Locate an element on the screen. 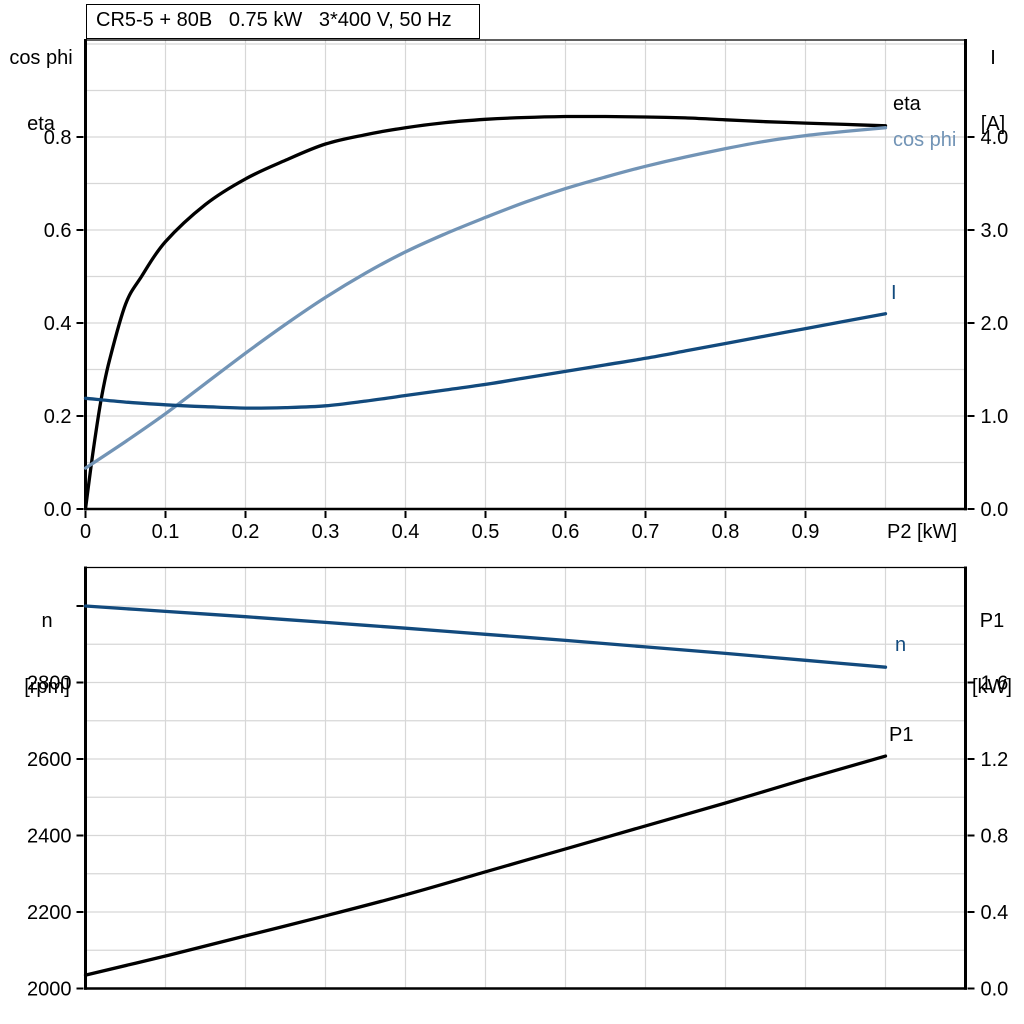  speed-curve-label: n is located at coordinates (901, 645).